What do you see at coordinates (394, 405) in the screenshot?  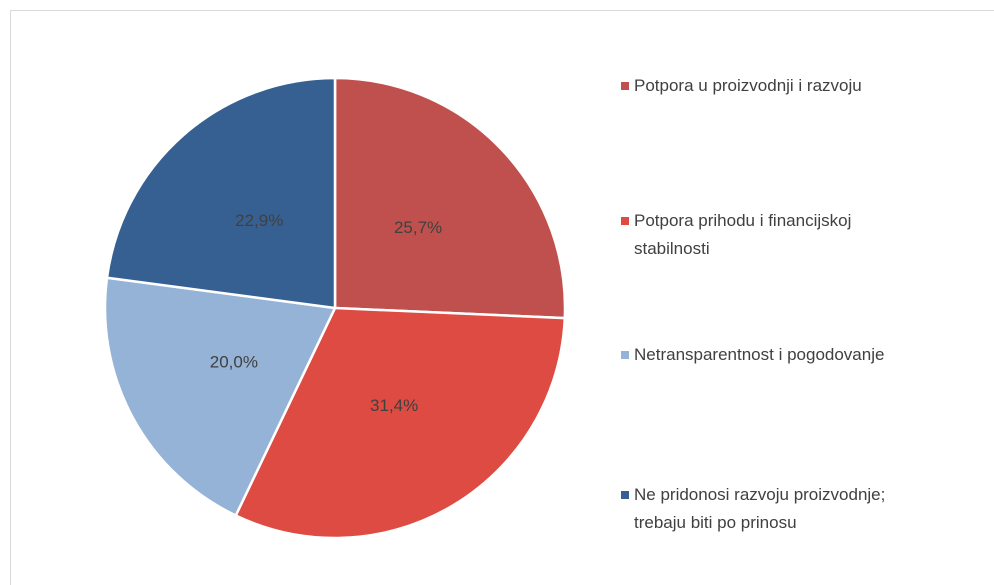 I see `data-label: 31,4%` at bounding box center [394, 405].